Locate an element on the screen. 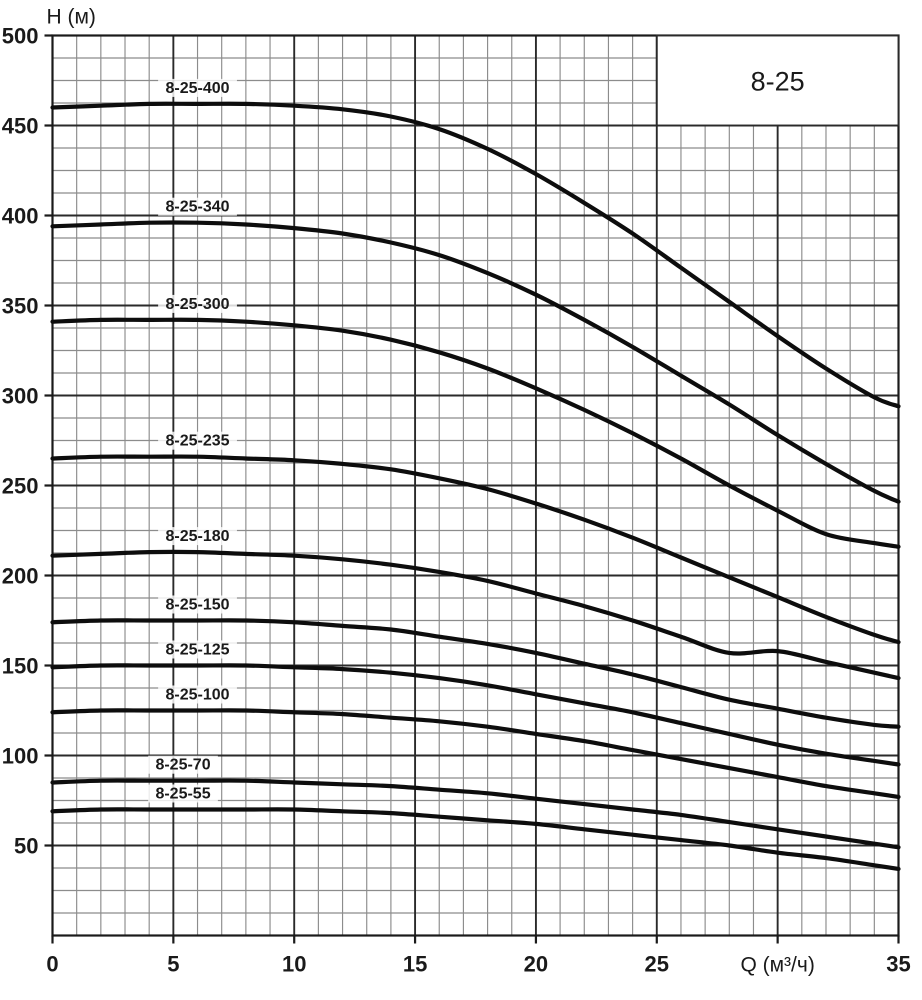  x-tick-label: 10 is located at coordinates (294, 964).